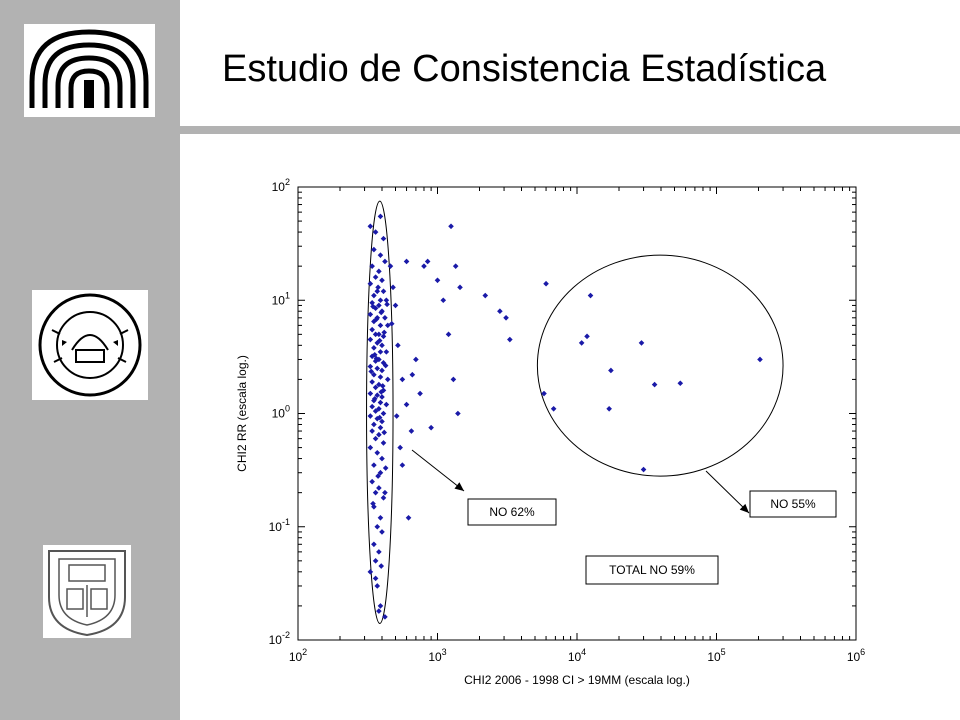 This screenshot has width=960, height=720. What do you see at coordinates (744, 508) in the screenshot?
I see `arrowhead-right` at bounding box center [744, 508].